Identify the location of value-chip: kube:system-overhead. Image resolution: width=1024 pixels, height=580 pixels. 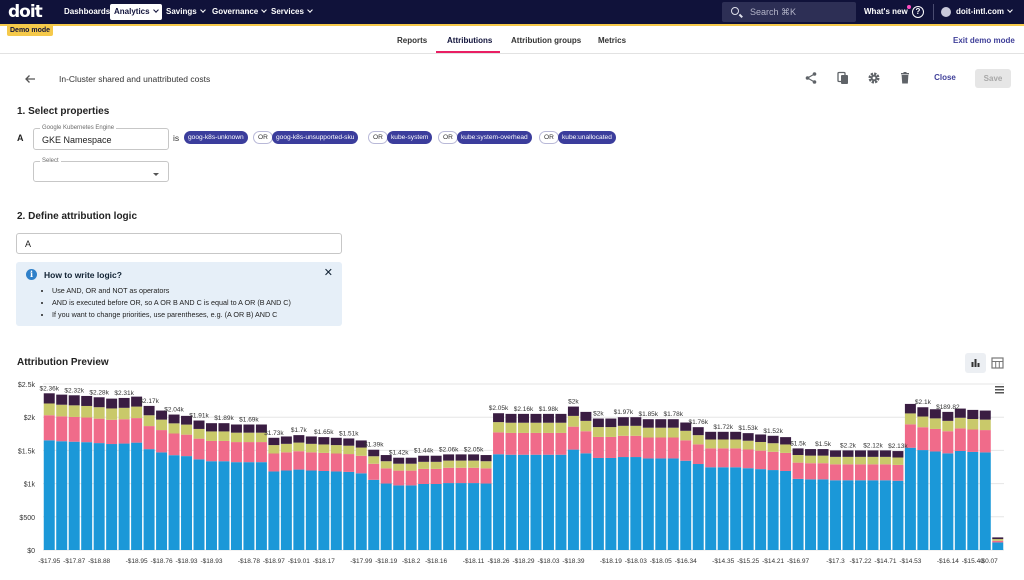
(494, 137).